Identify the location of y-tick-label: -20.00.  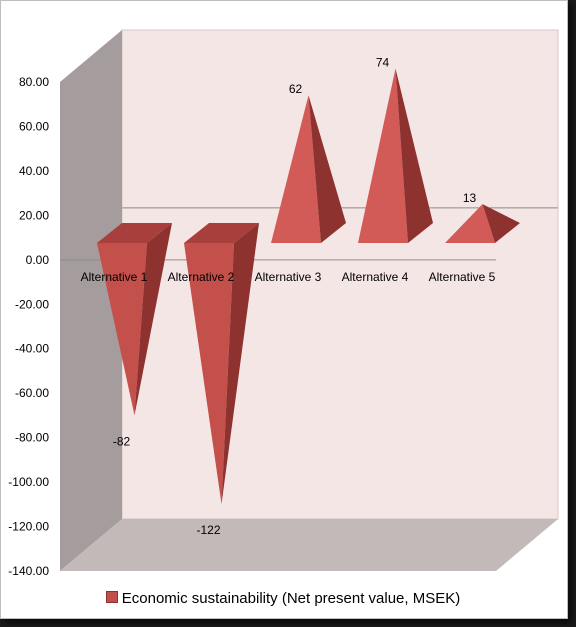
(32, 304).